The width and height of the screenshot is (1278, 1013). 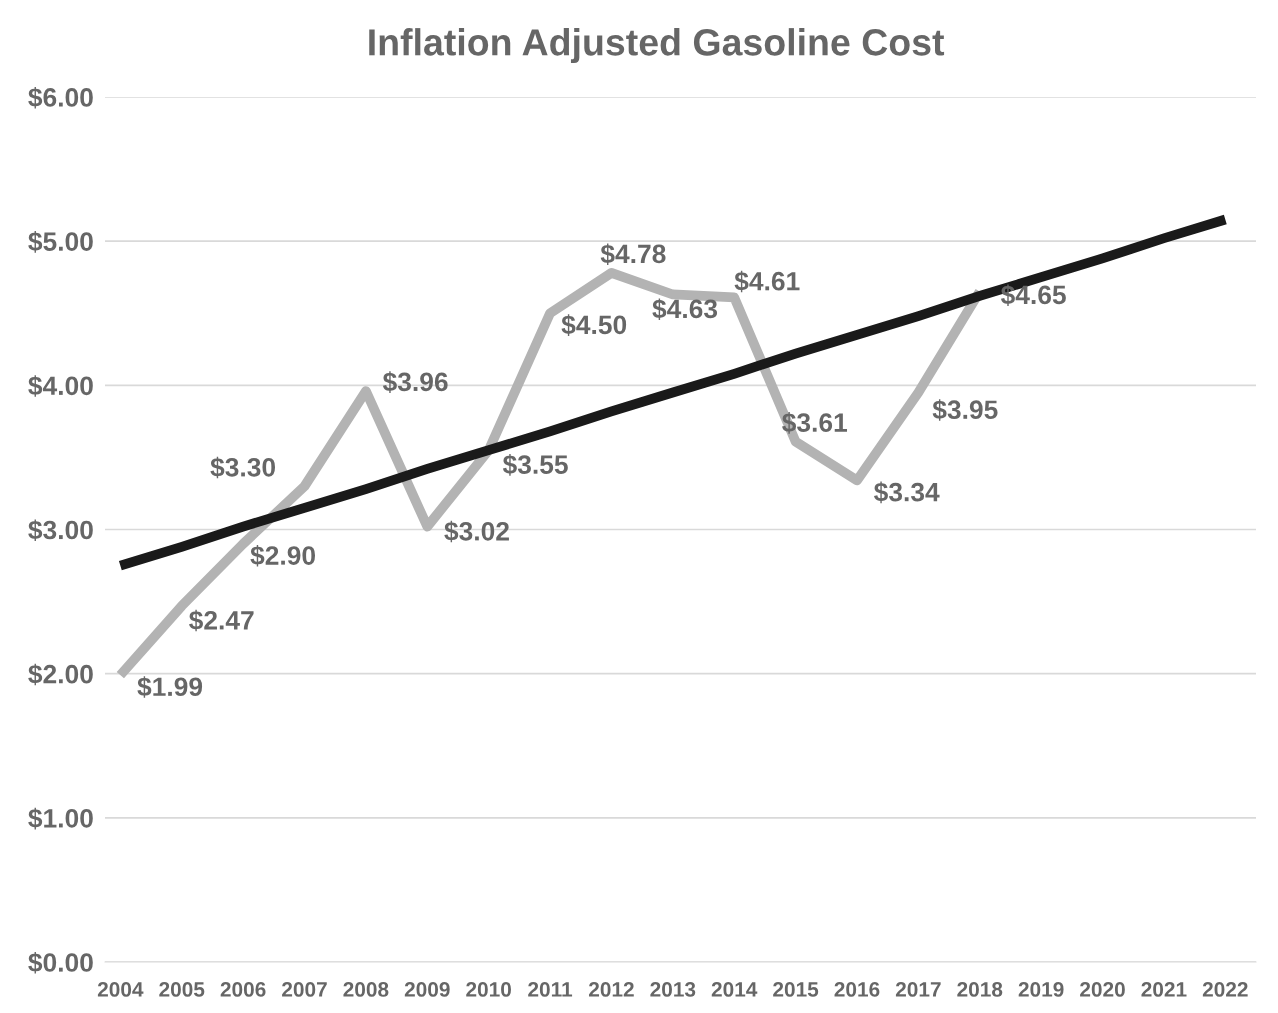 I want to click on x-tick-label: 2013, so click(x=673, y=989).